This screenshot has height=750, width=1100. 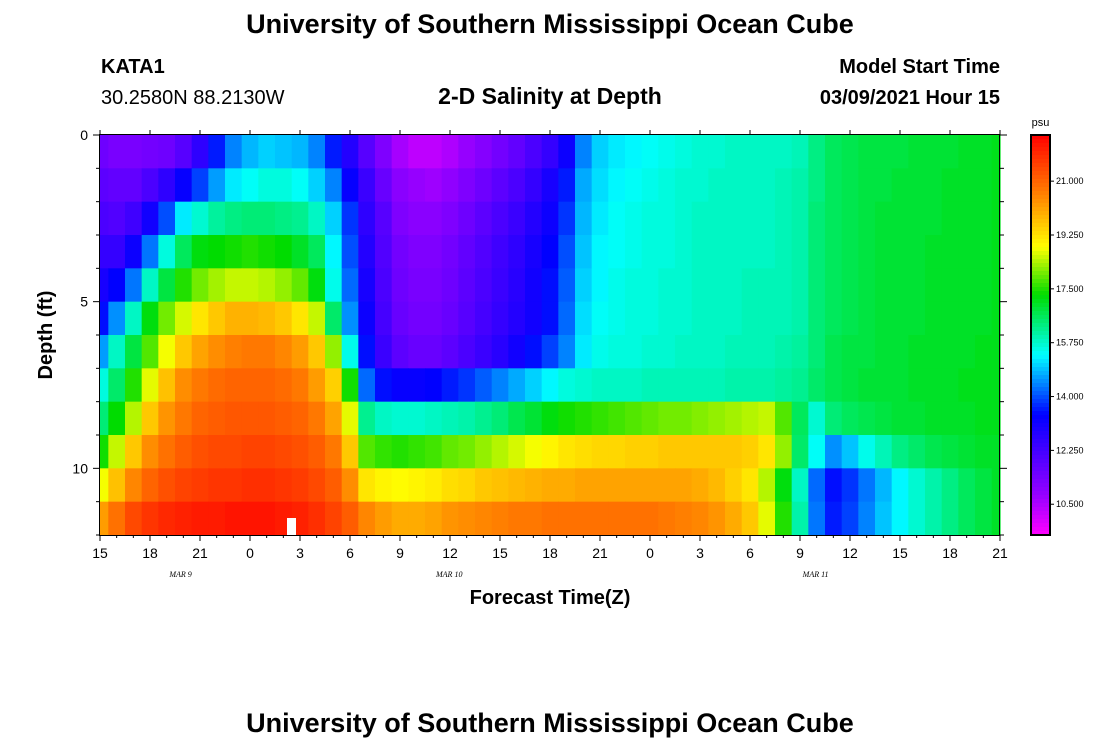 What do you see at coordinates (800, 553) in the screenshot?
I see `x-tick-label: 9` at bounding box center [800, 553].